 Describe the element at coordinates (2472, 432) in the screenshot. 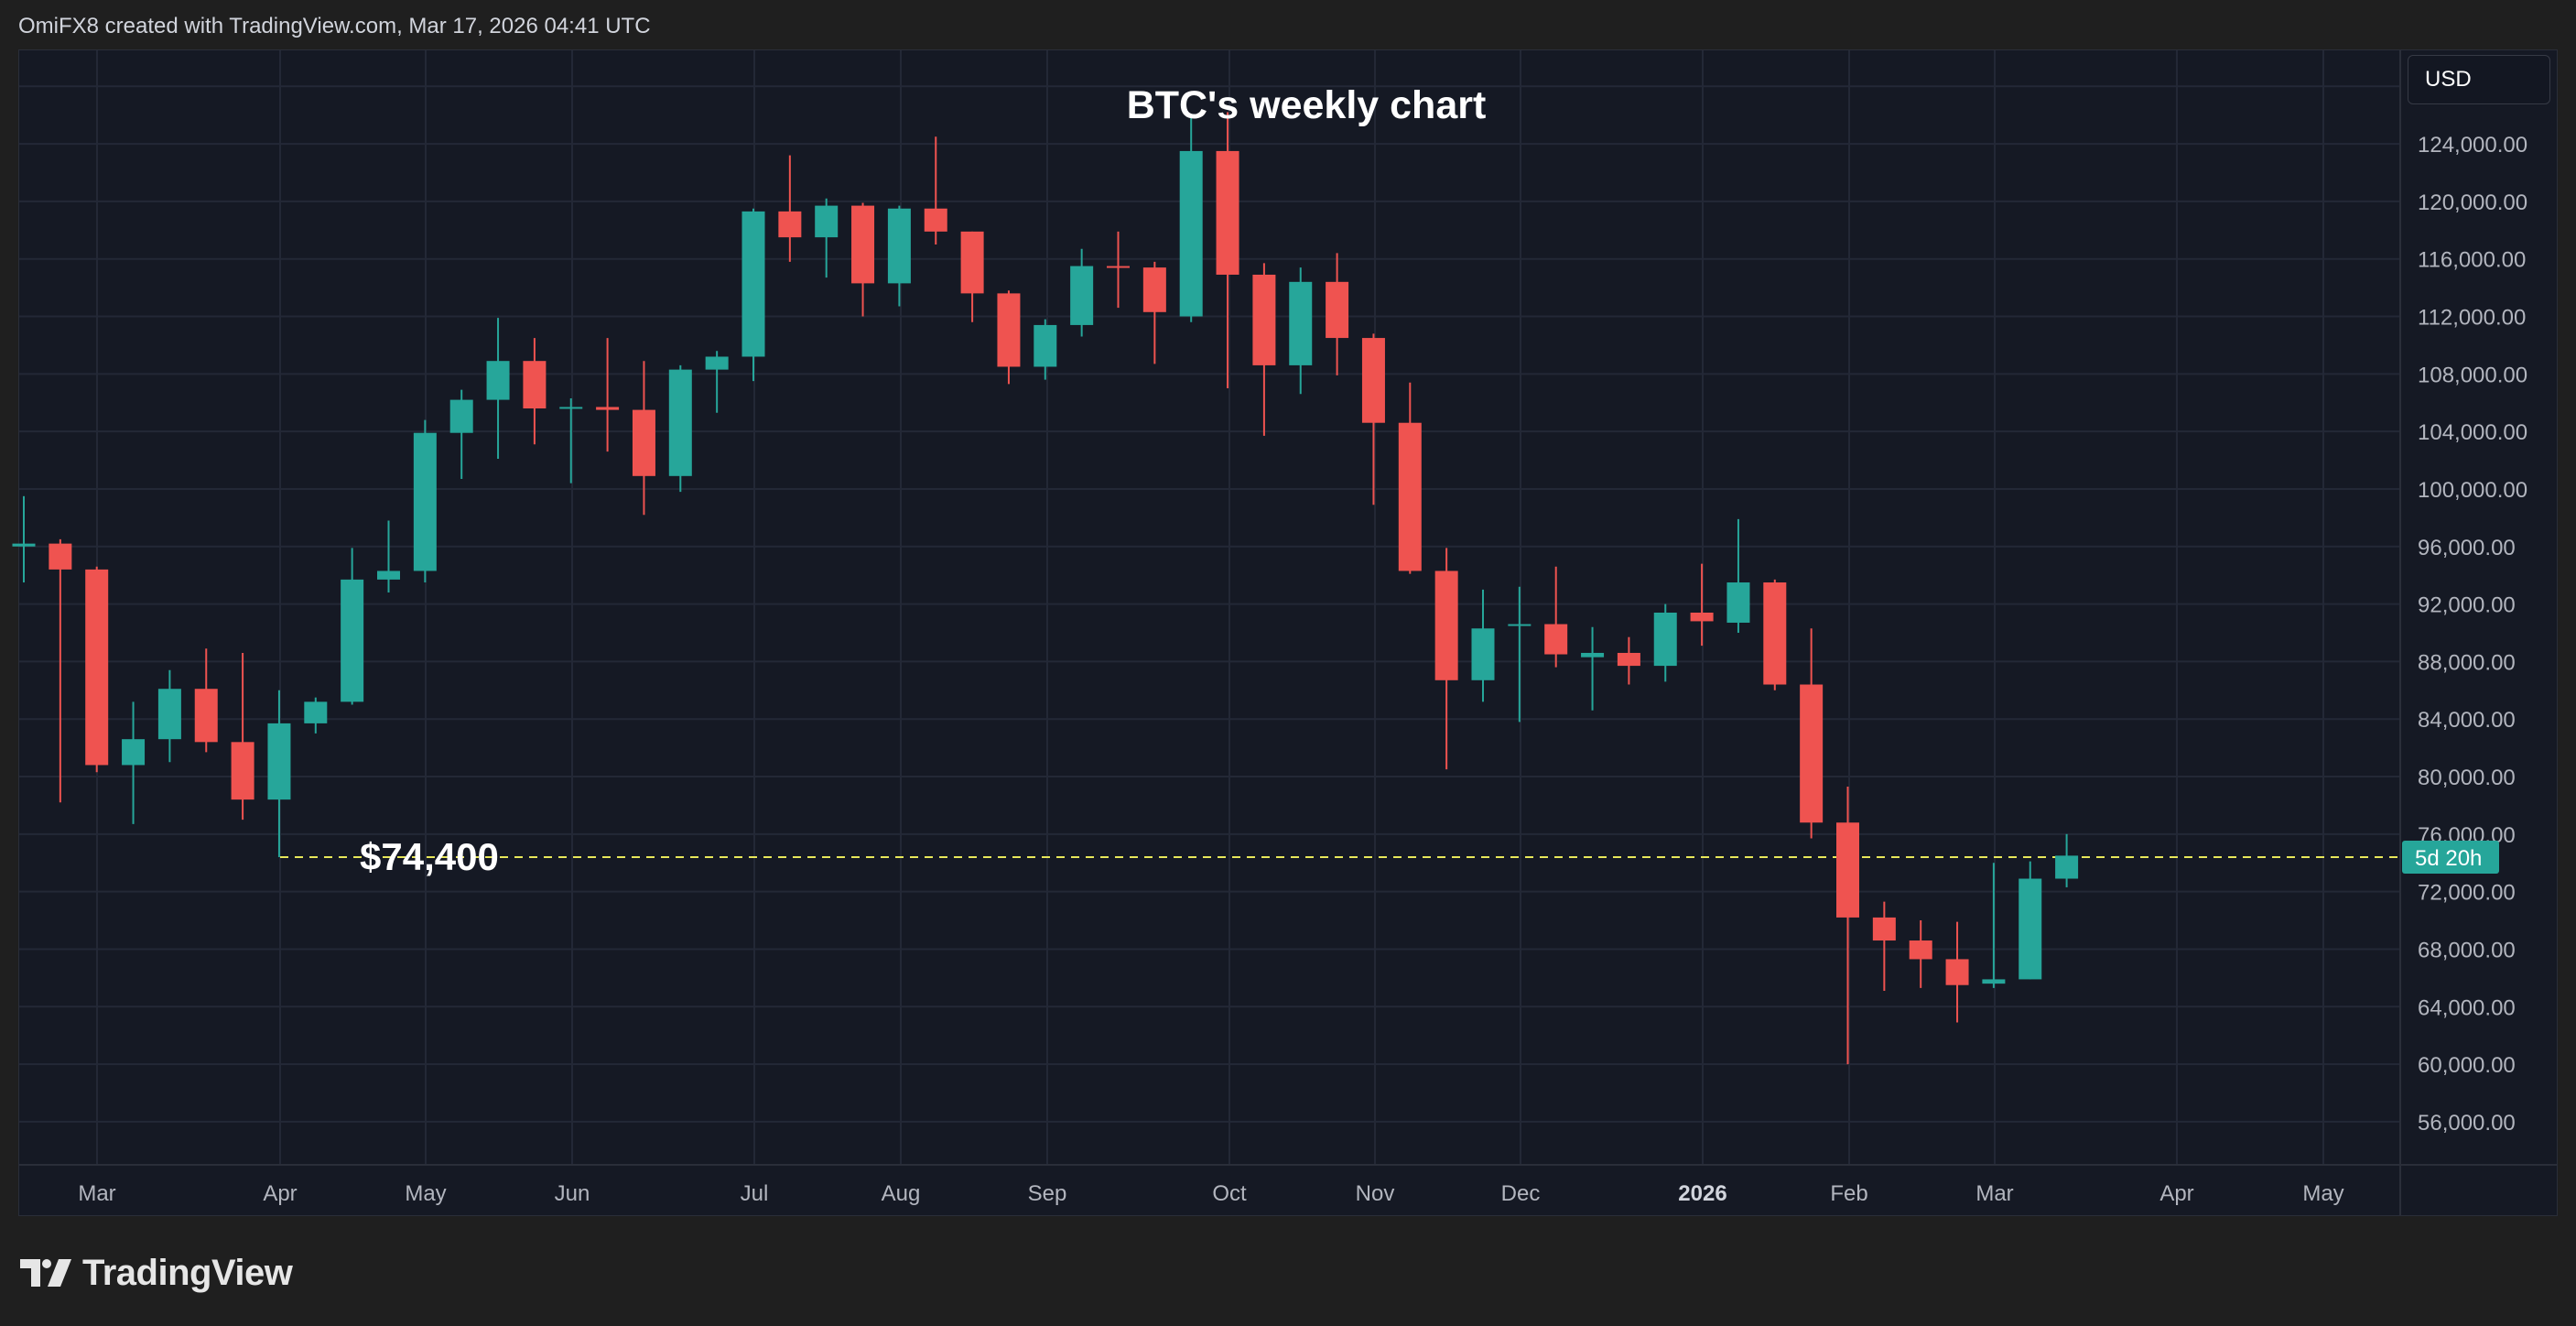

I see `y-tick-label: 104,000.00` at that location.